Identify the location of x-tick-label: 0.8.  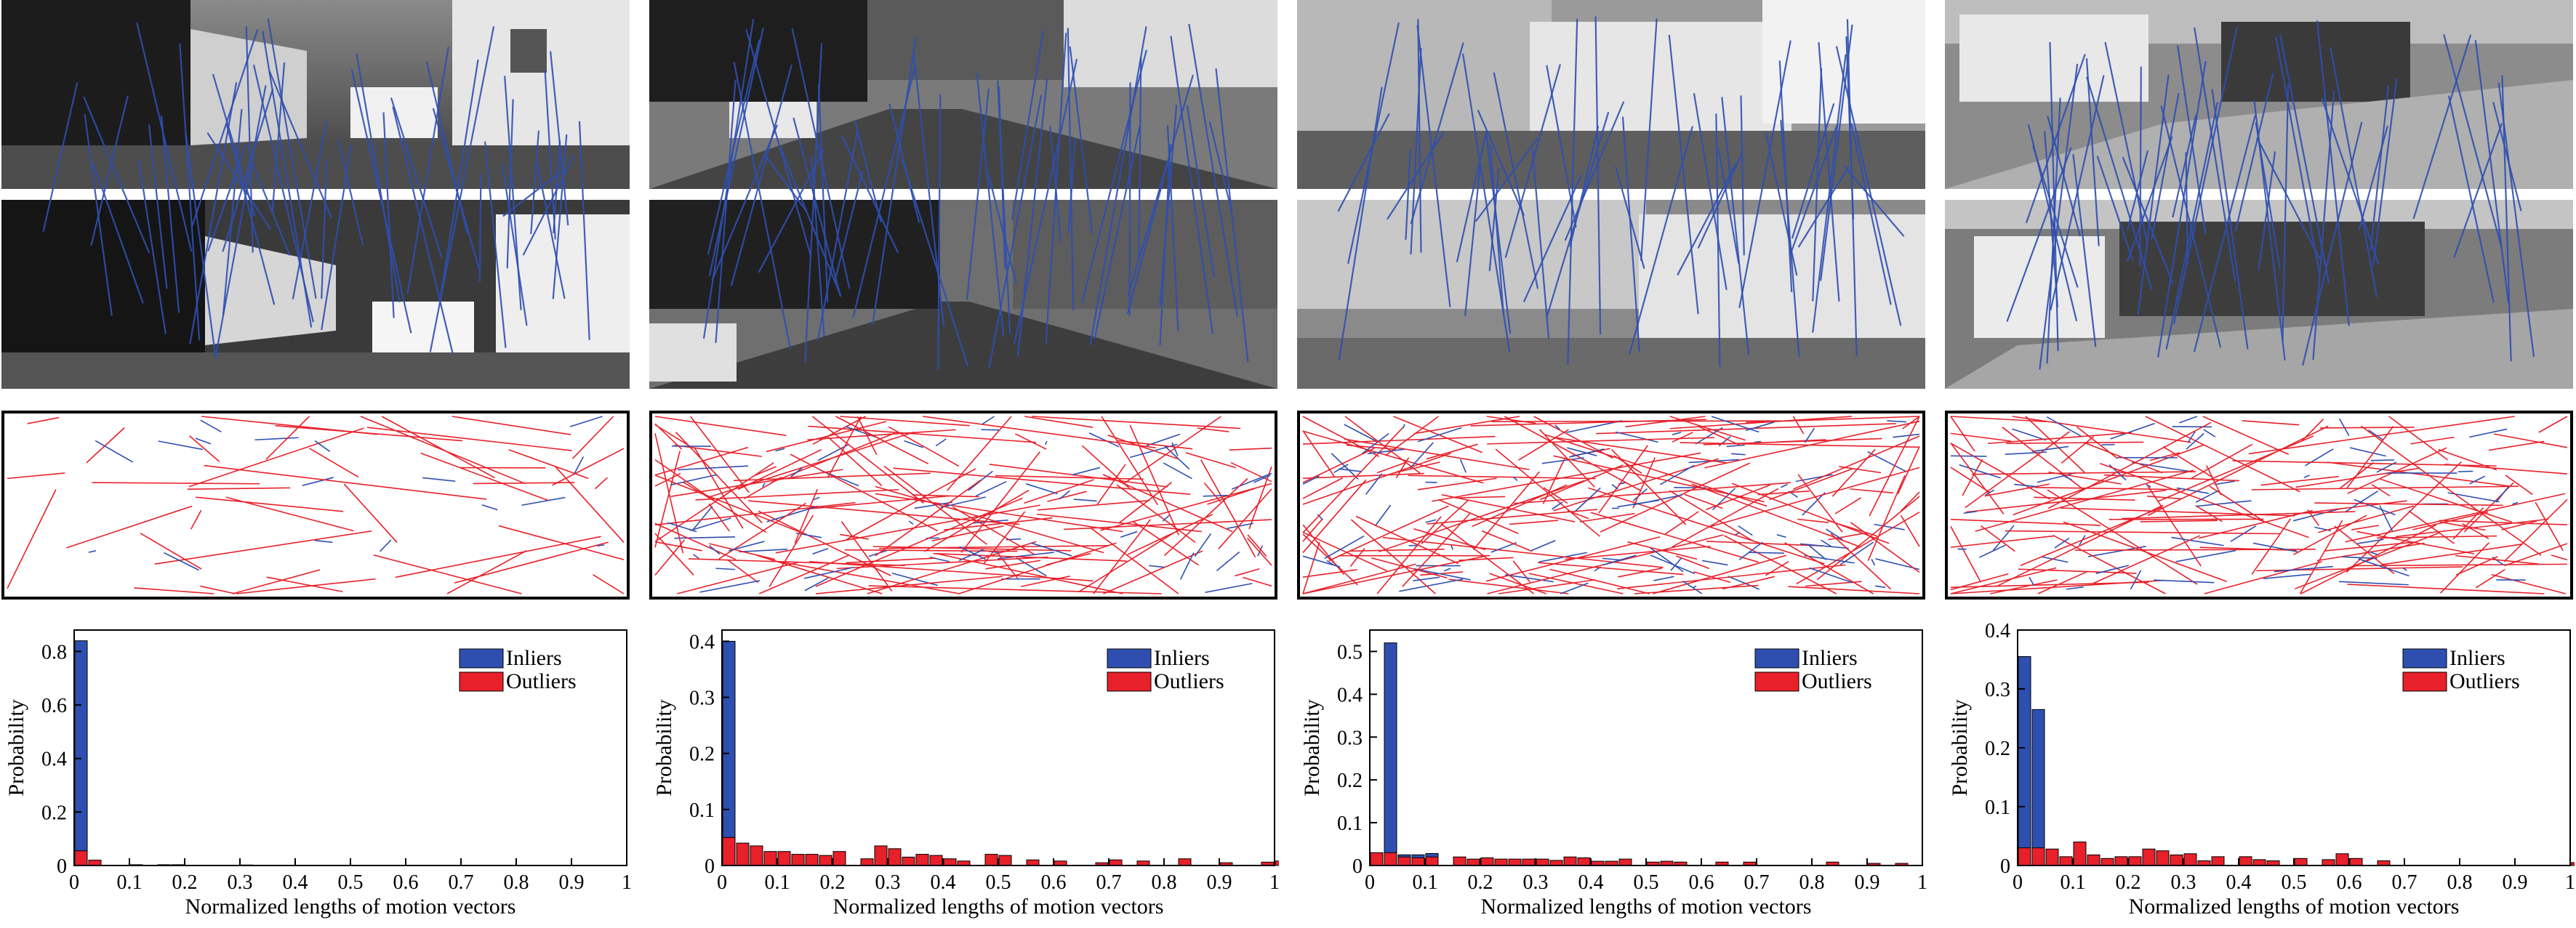
(1164, 882).